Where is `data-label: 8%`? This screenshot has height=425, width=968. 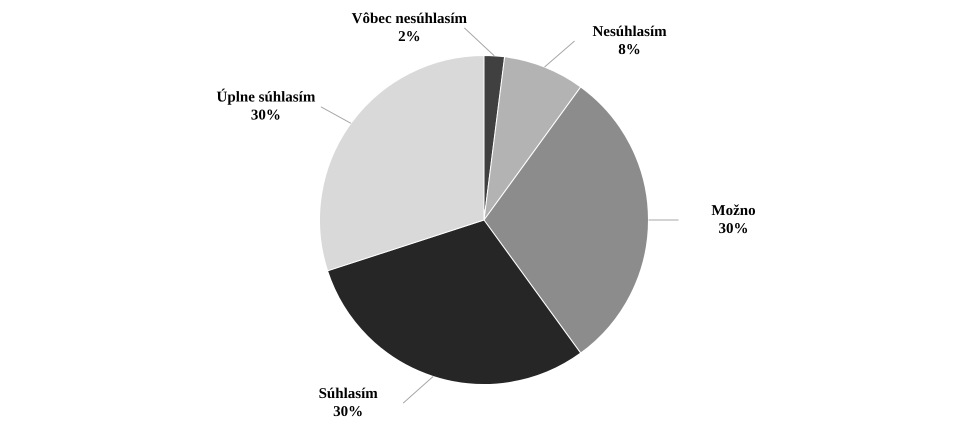 data-label: 8% is located at coordinates (629, 50).